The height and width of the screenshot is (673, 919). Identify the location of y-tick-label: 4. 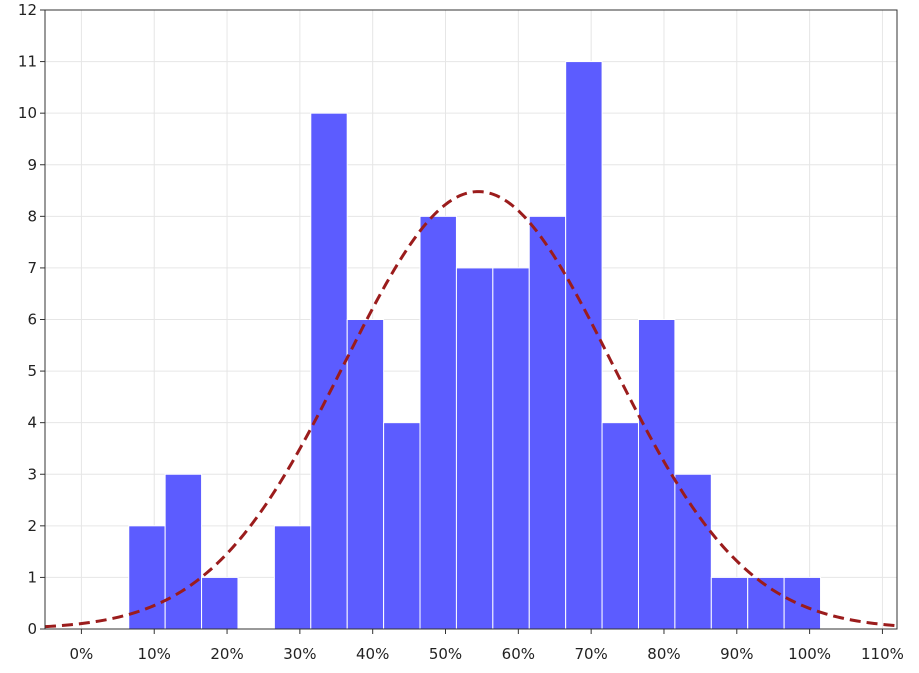
(32, 423).